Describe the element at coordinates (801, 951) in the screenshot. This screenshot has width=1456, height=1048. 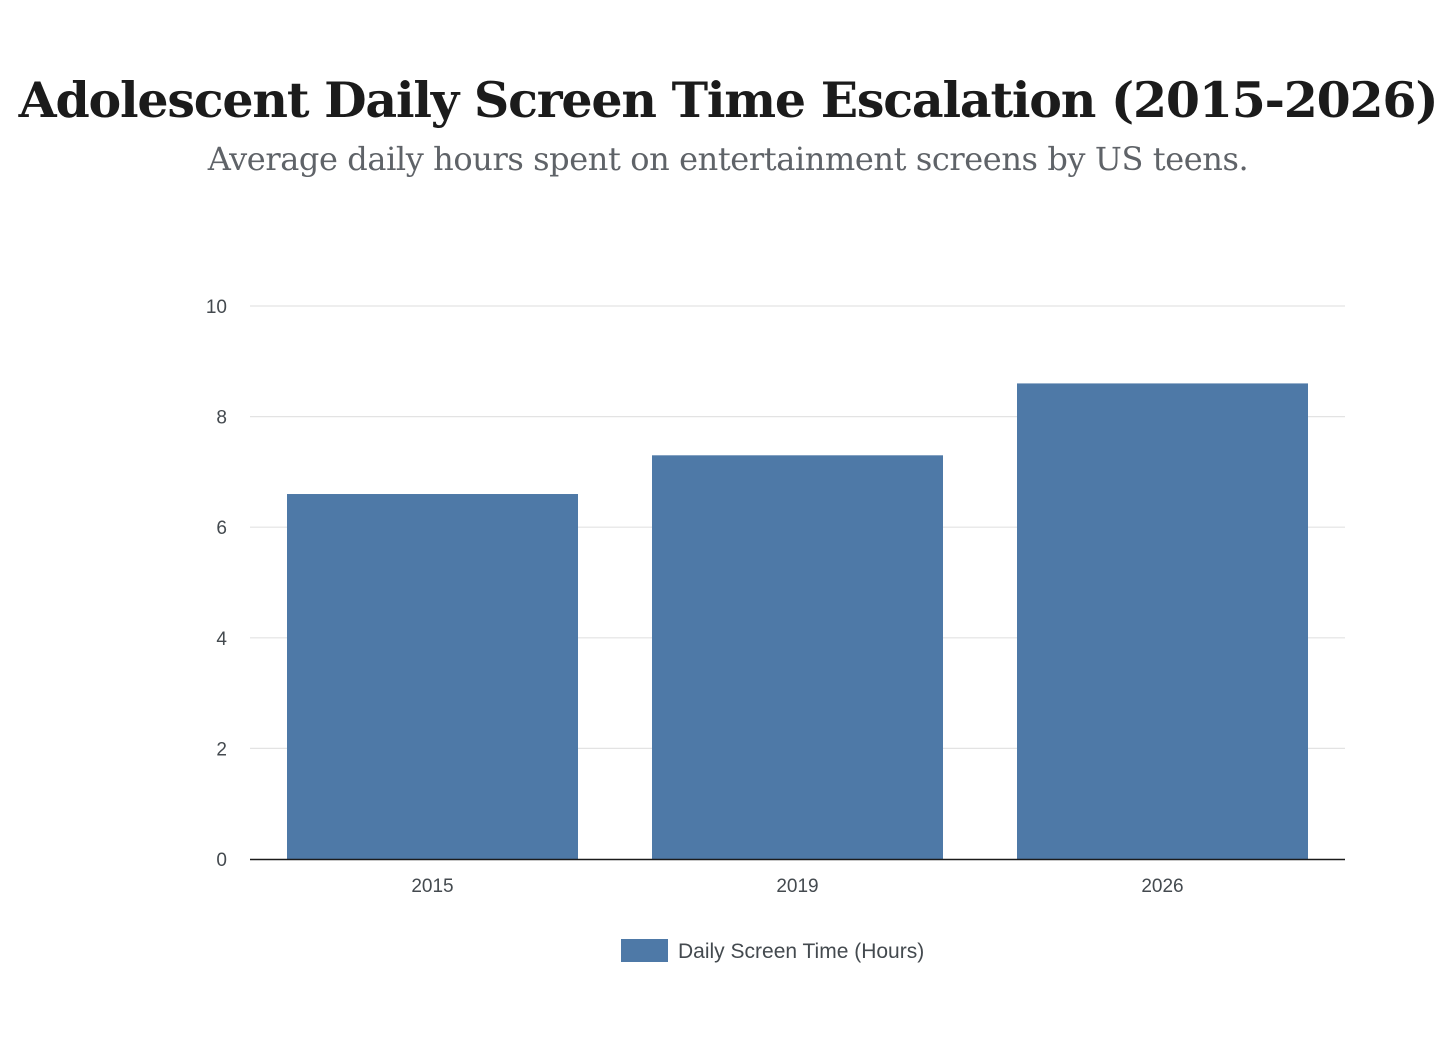
I see `legend-label: Daily Screen Time (Hours)` at that location.